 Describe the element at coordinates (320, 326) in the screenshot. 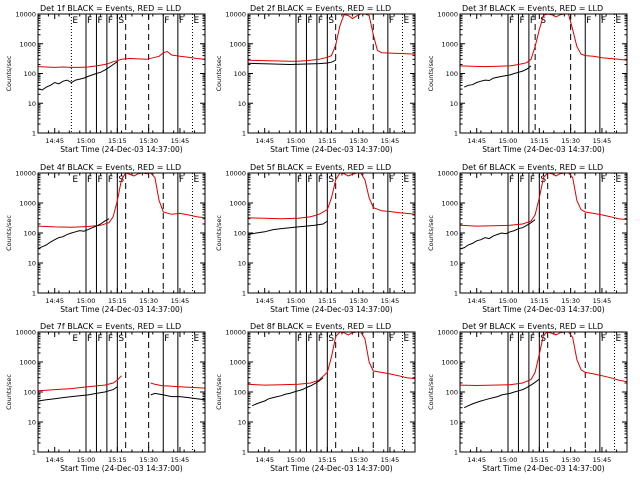

I see `panel-title: Det 8f BLACK = Events, RED = LLD` at that location.